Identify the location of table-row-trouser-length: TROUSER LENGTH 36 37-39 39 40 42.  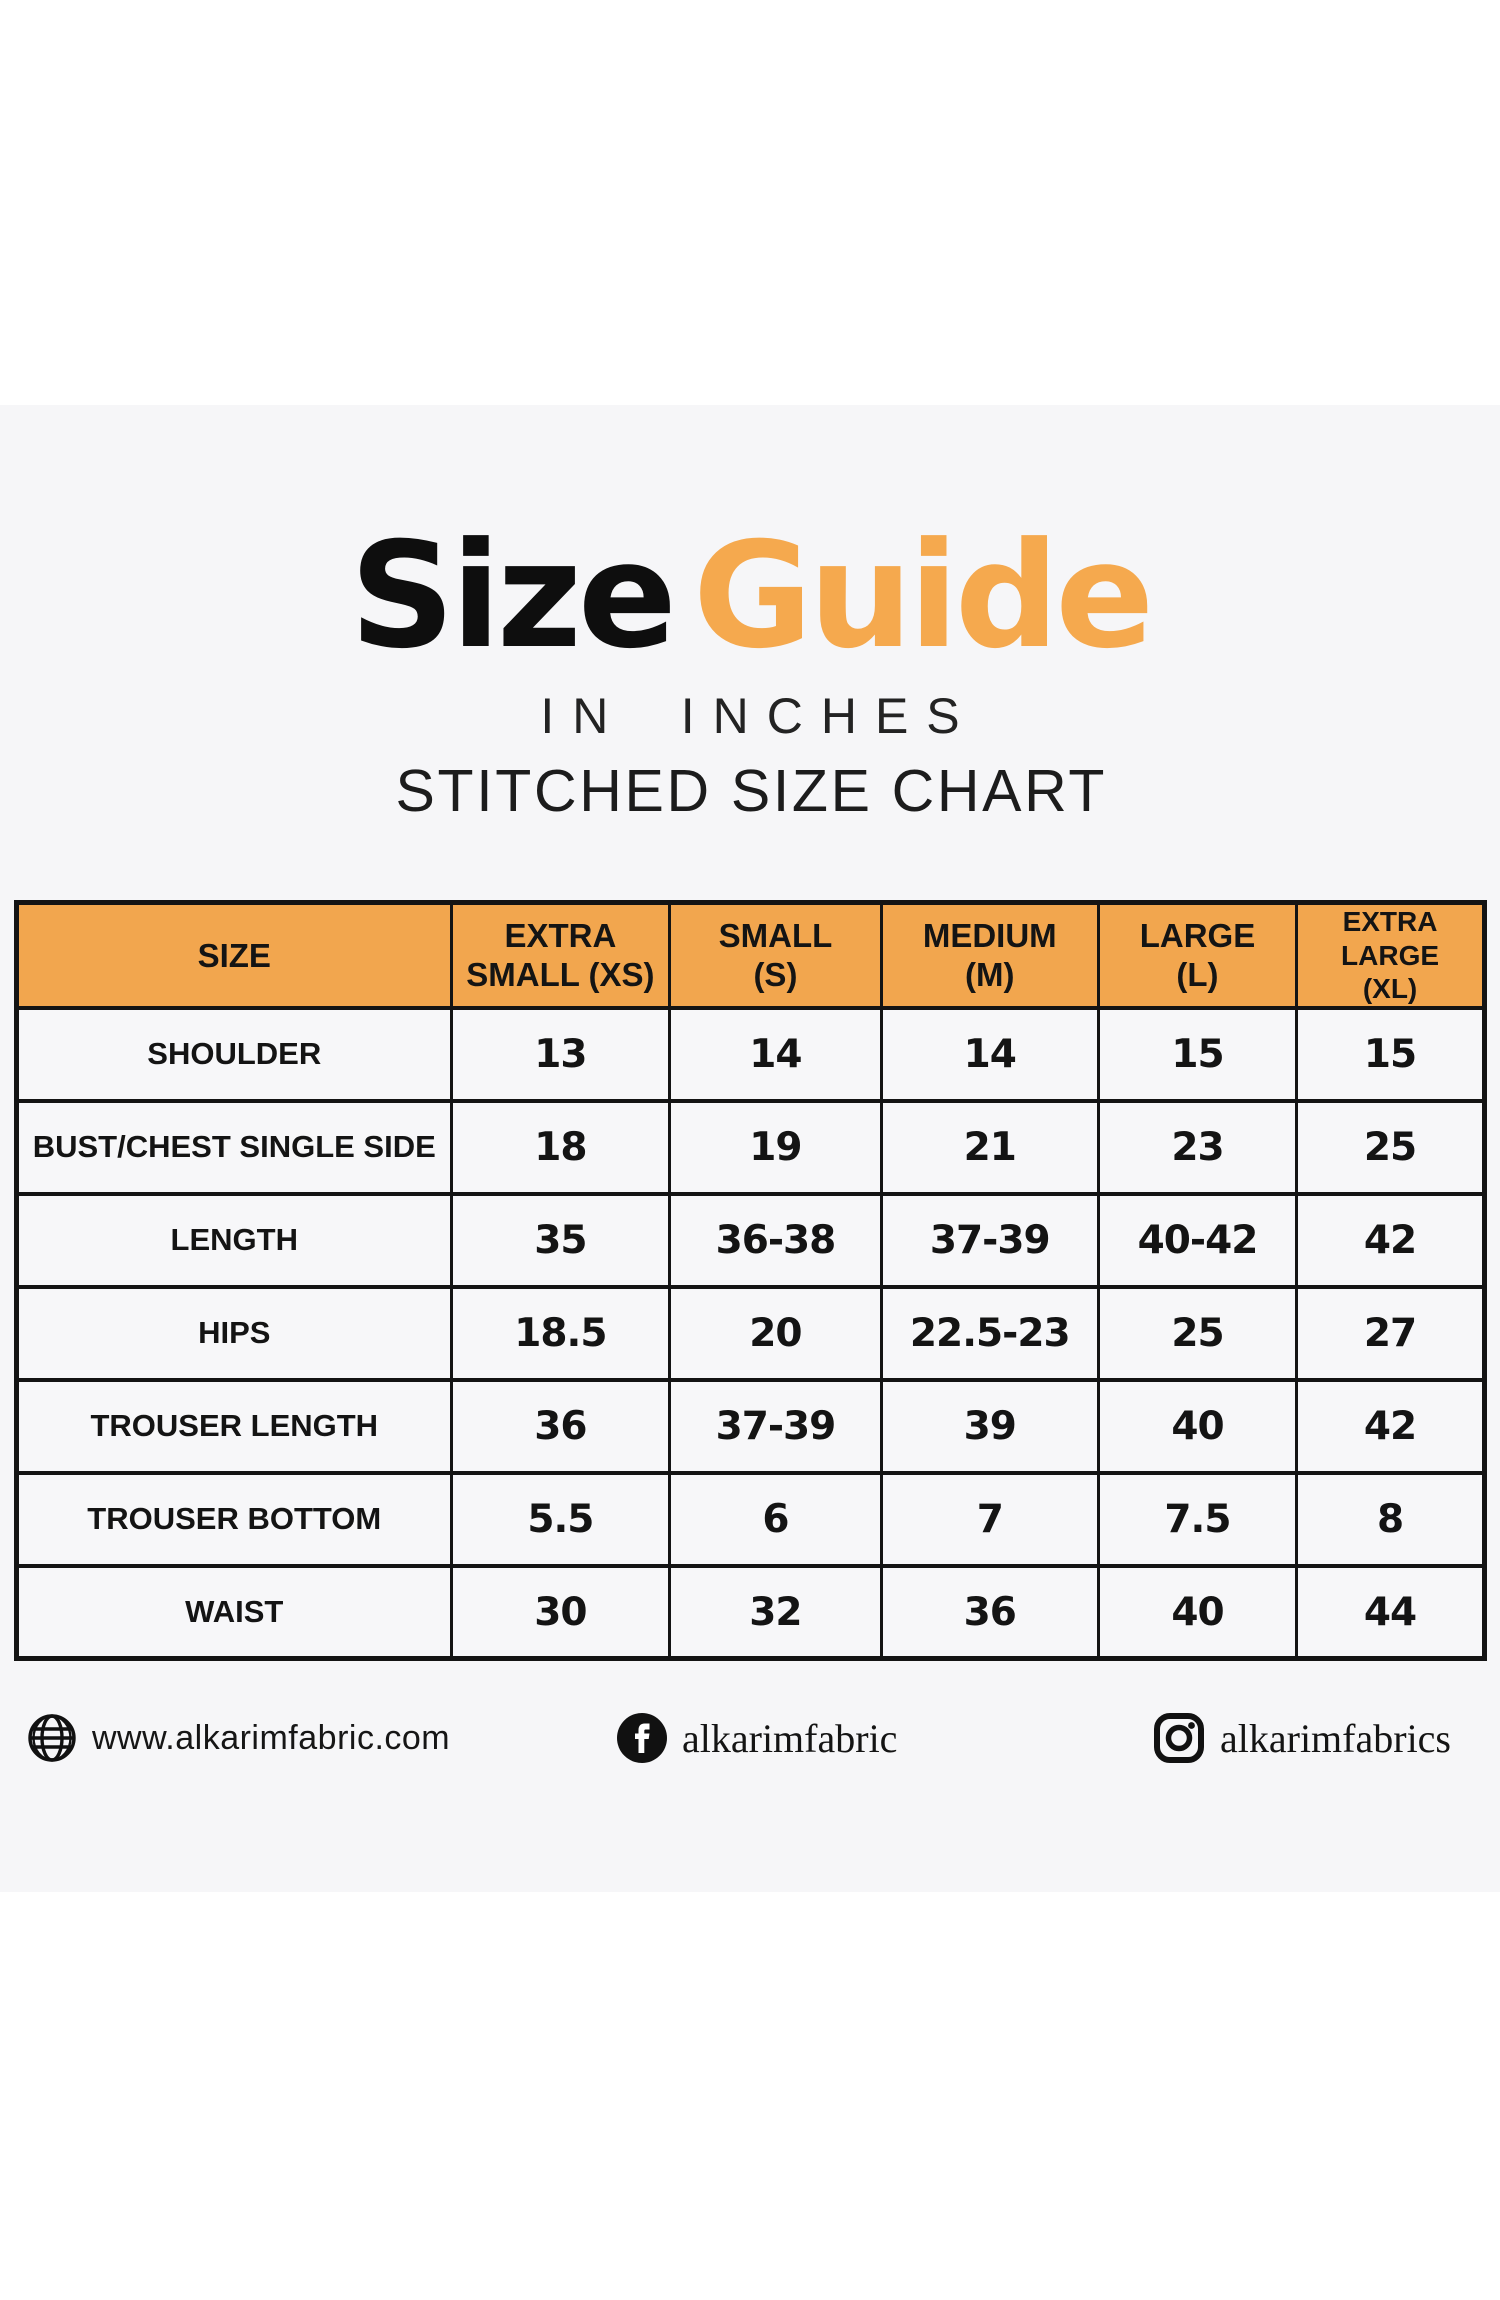
(750, 1426).